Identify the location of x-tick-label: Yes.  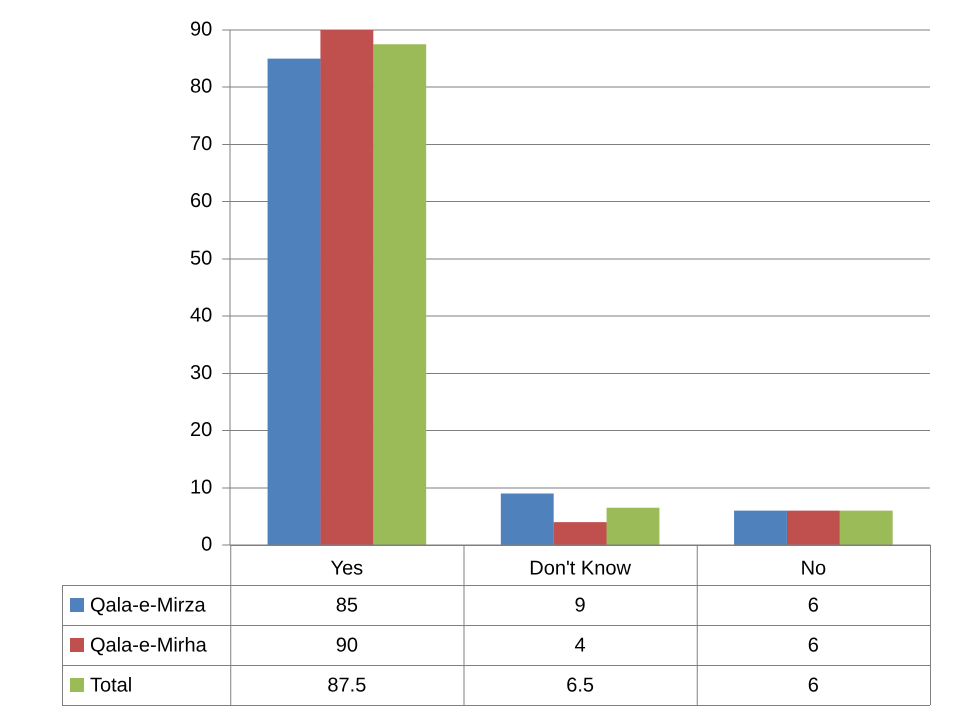
(347, 569).